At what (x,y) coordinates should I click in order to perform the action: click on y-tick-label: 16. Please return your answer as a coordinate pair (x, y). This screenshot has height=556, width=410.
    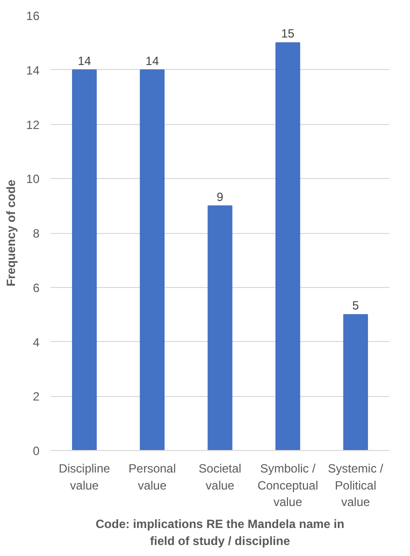
    Looking at the image, I should click on (33, 16).